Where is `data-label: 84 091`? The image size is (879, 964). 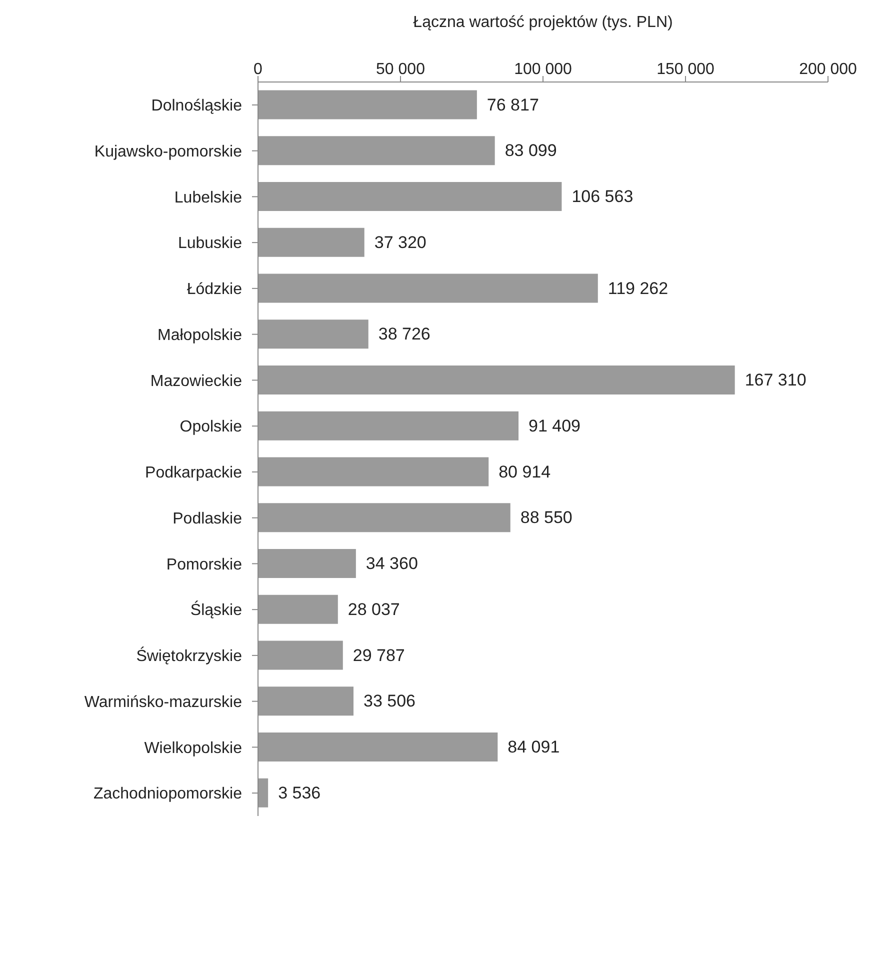 data-label: 84 091 is located at coordinates (534, 747).